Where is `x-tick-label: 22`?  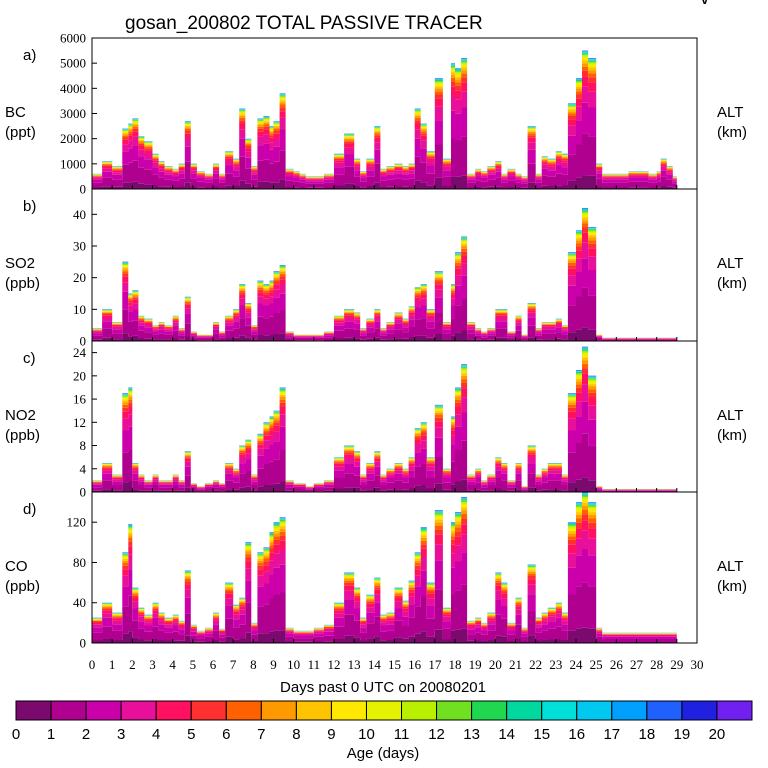 x-tick-label: 22 is located at coordinates (535, 664).